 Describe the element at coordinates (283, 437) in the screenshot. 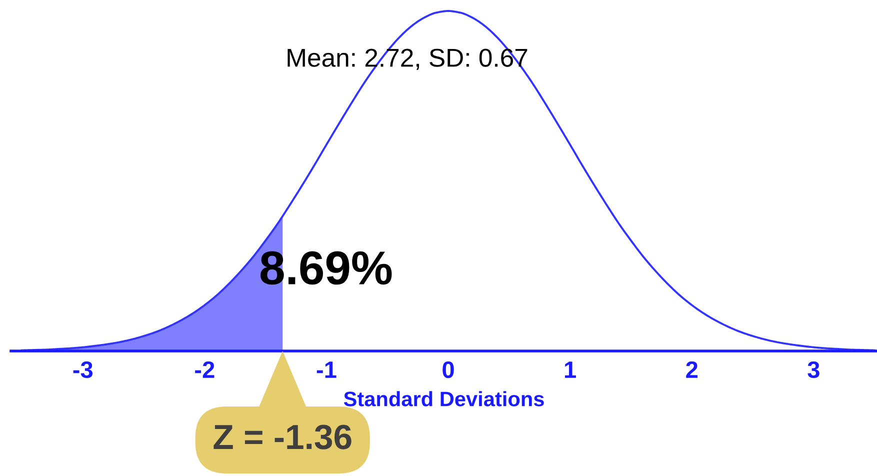

I see `annotation: Z = -1.36` at that location.